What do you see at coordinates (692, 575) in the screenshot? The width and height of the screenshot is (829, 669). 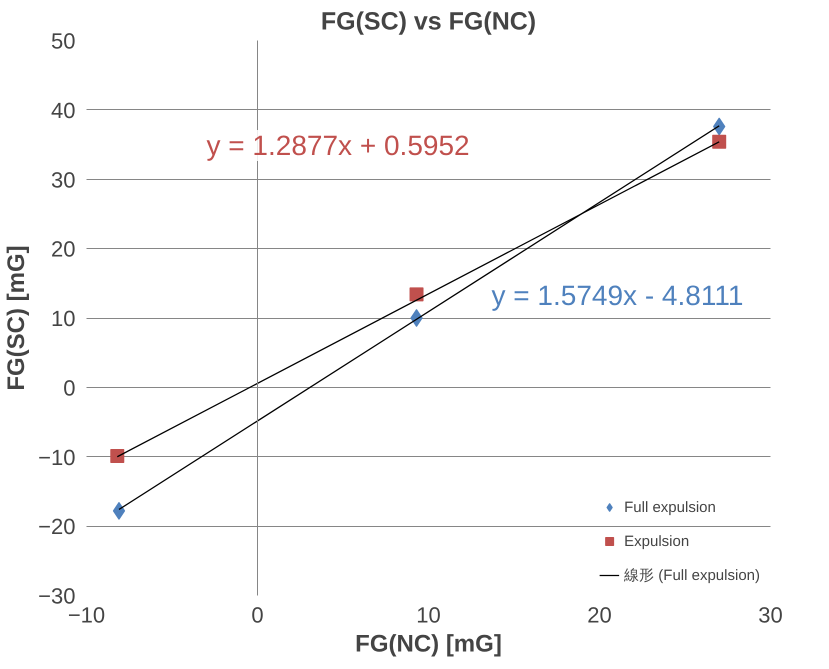 I see `legend-label: 線形 (Full expulsion)` at bounding box center [692, 575].